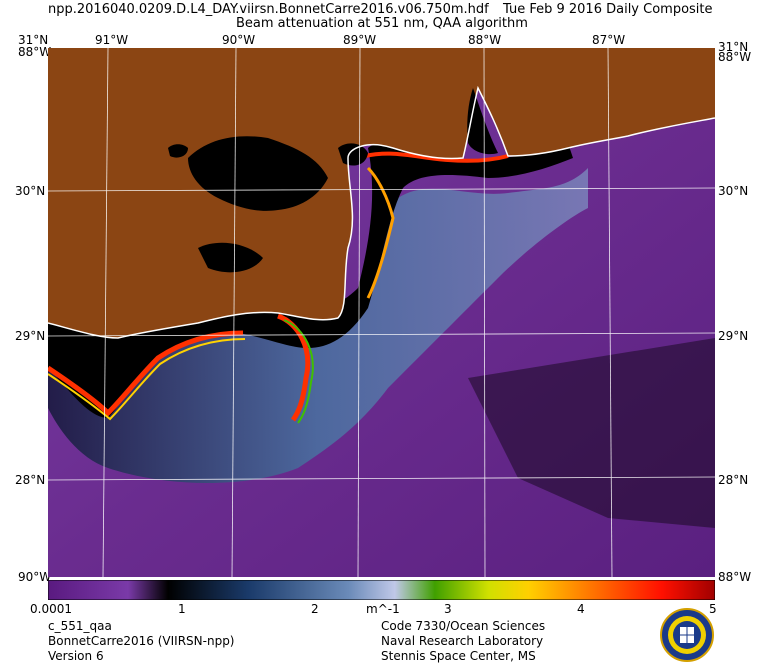  What do you see at coordinates (591, 433) in the screenshot?
I see `dark-ocean-patch` at bounding box center [591, 433].